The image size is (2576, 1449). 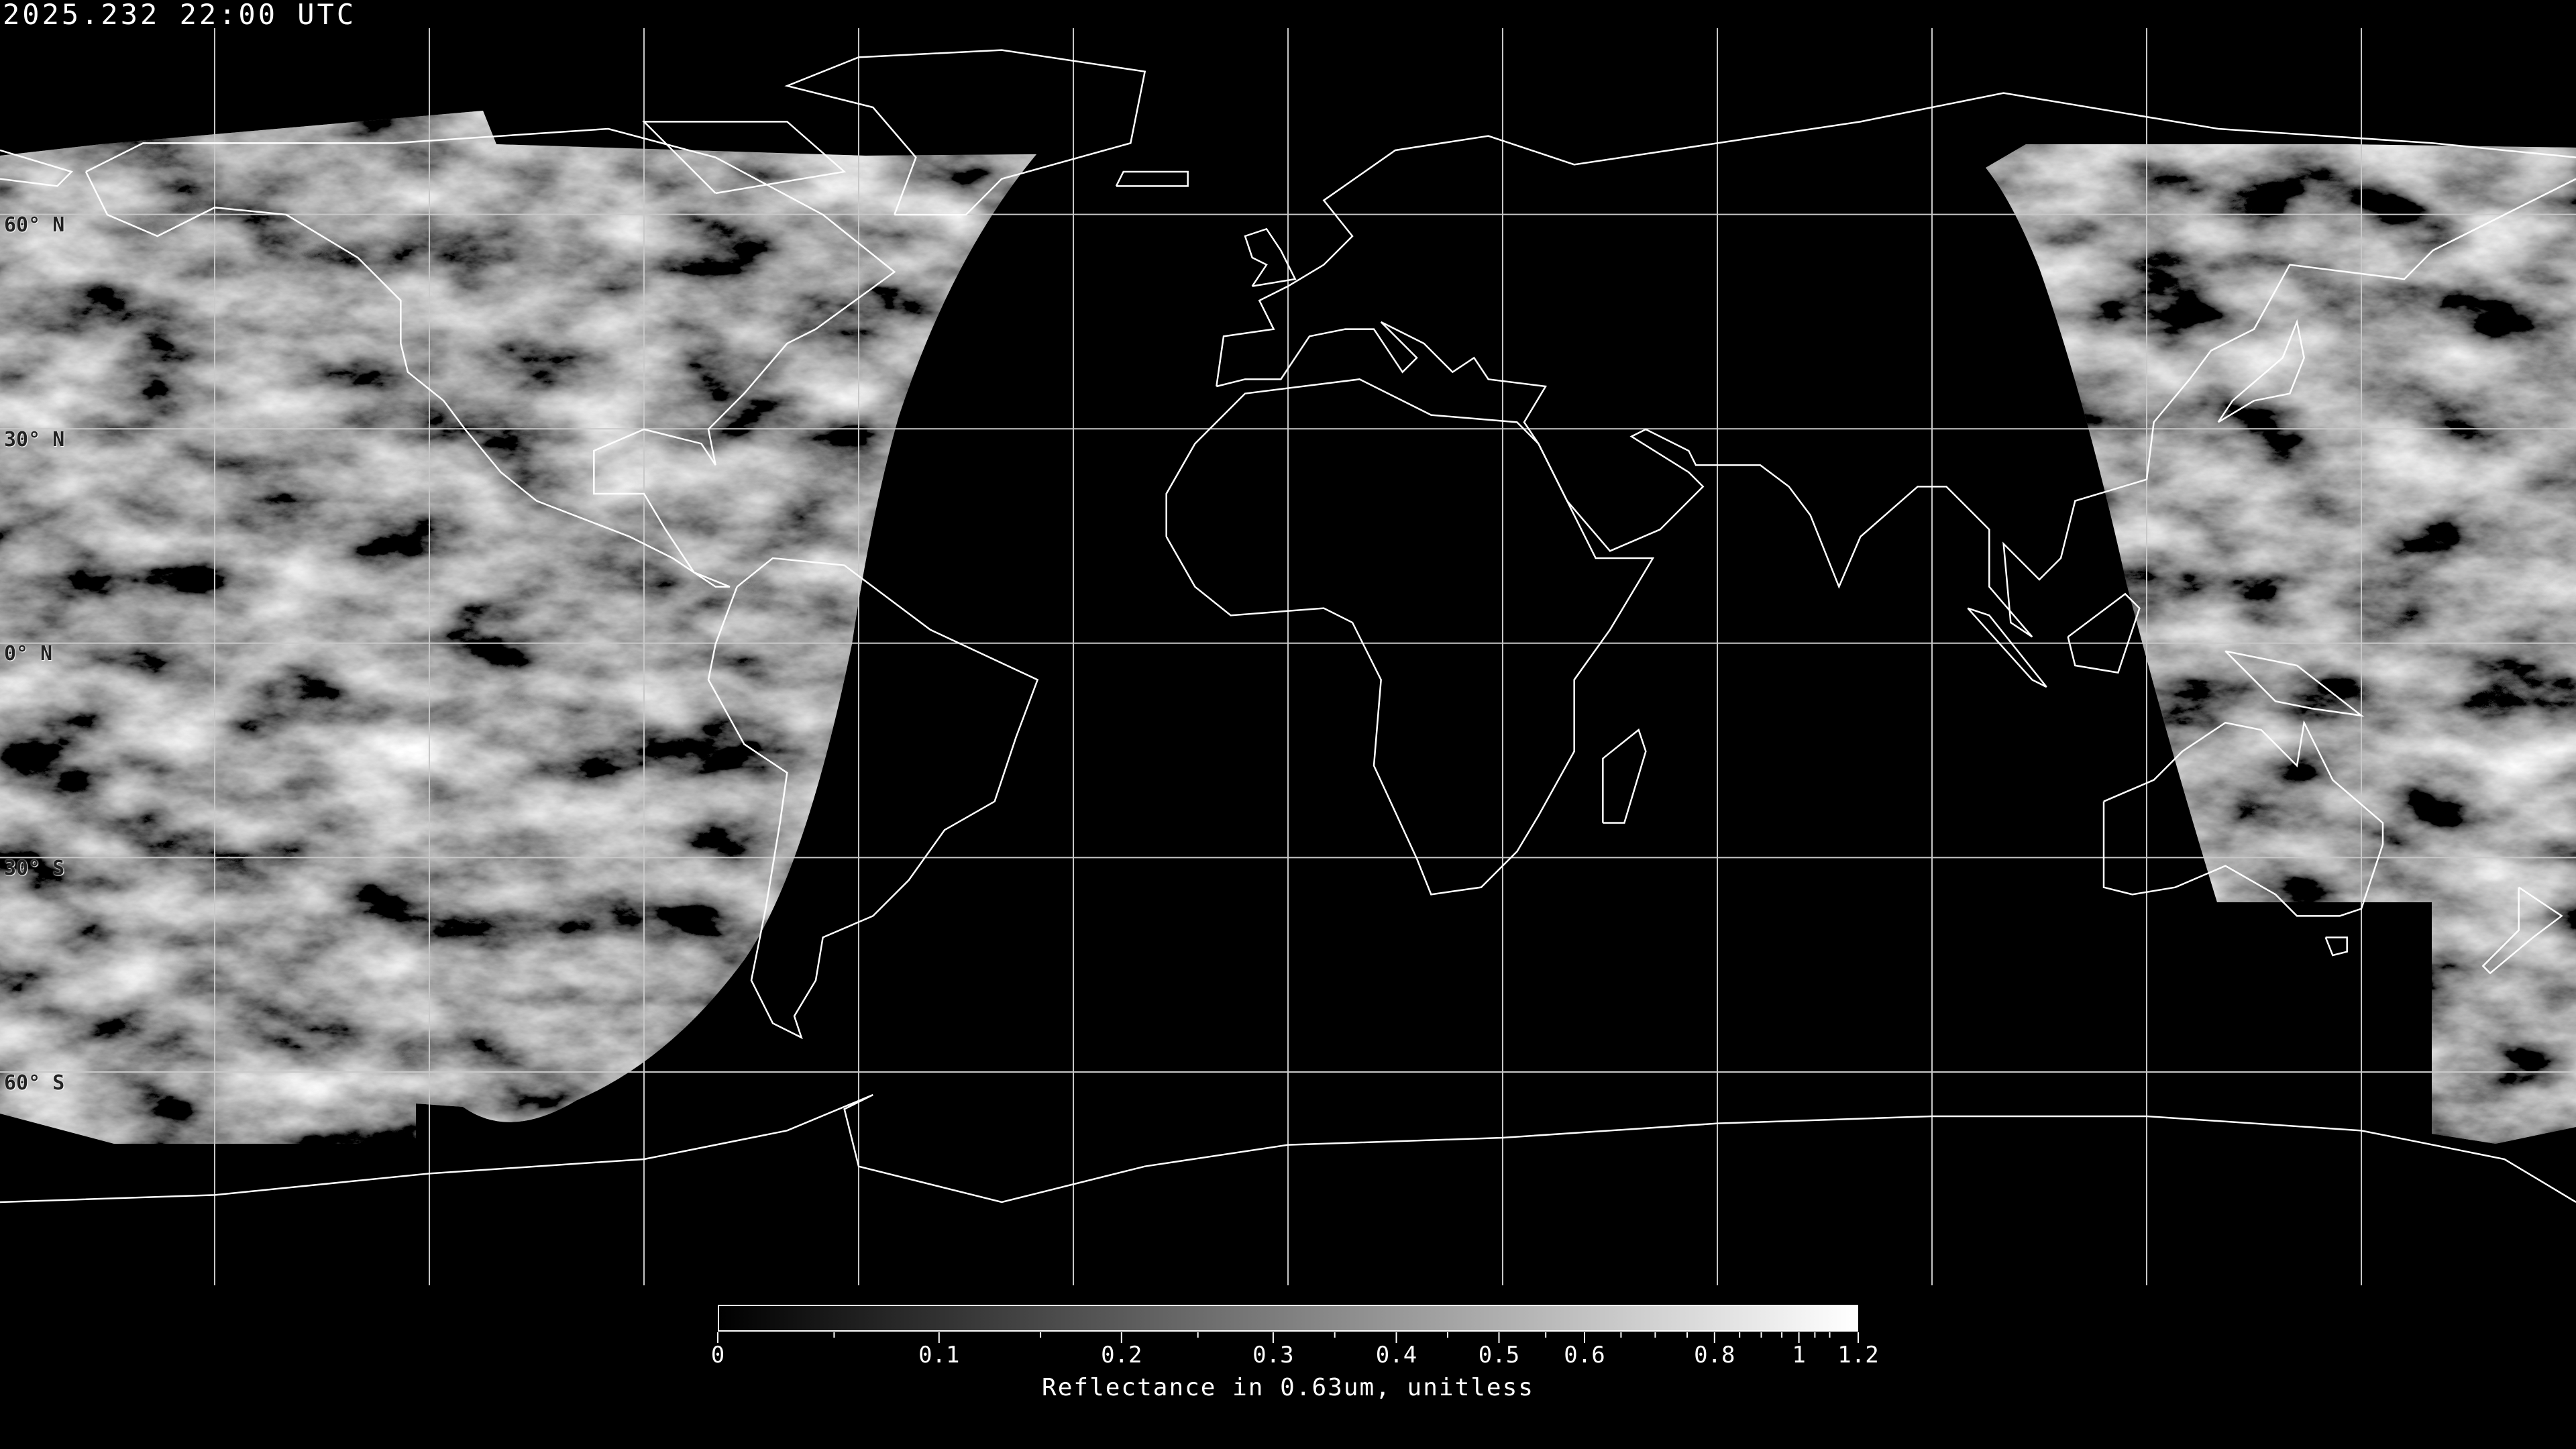 What do you see at coordinates (1499, 1355) in the screenshot?
I see `colorbar-tick-label: 0.5` at bounding box center [1499, 1355].